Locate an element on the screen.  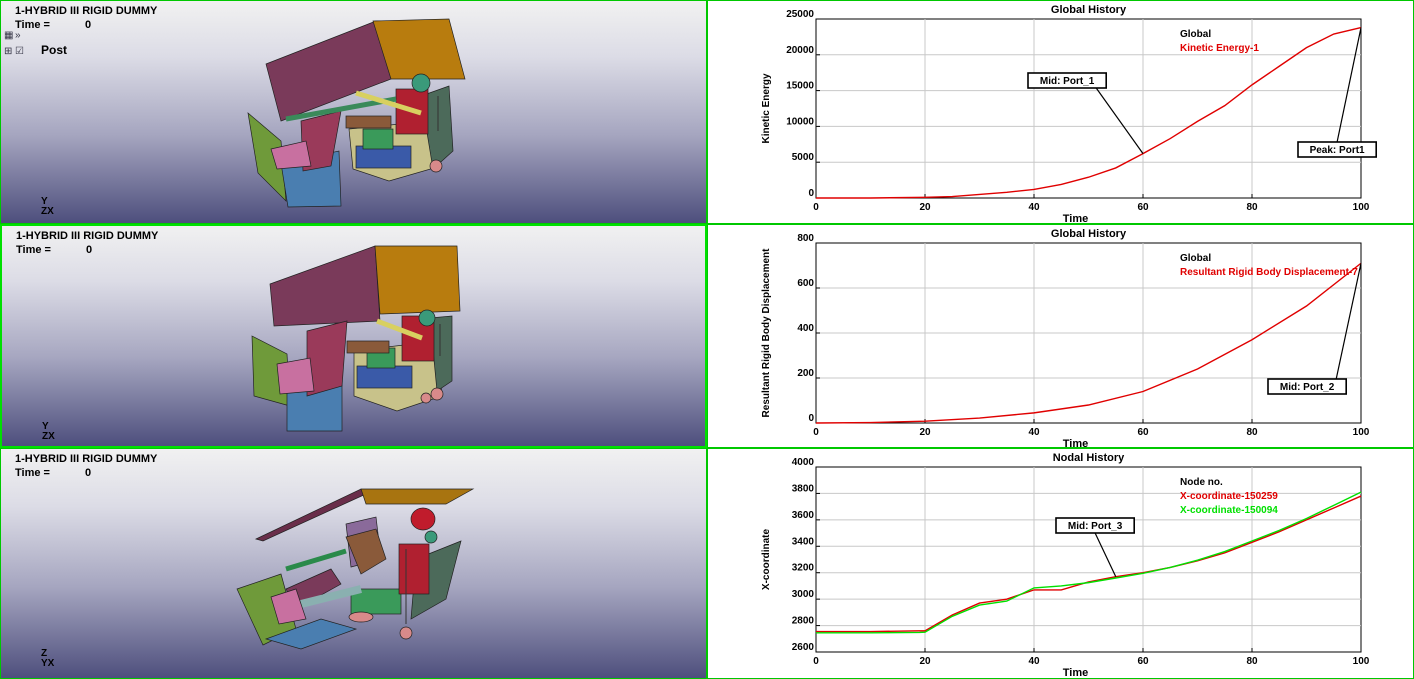
y-tick-label: 4000 is located at coordinates (803, 462).